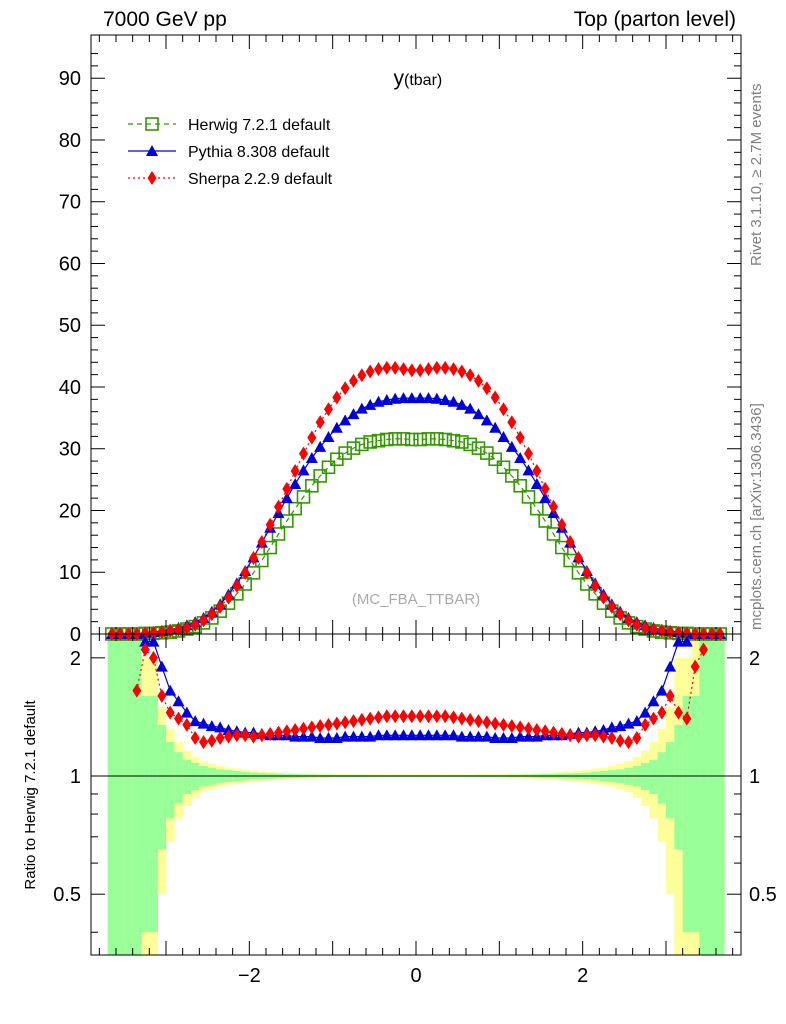  I want to click on x-tick-label: 2, so click(582, 976).